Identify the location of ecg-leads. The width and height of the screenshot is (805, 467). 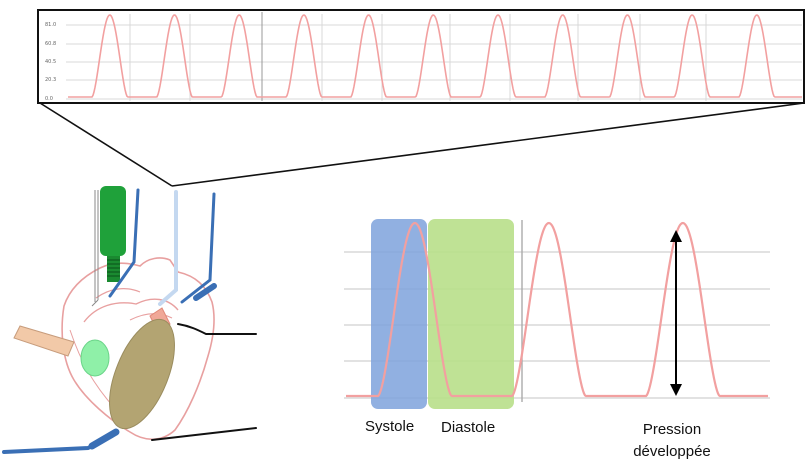
(204, 382).